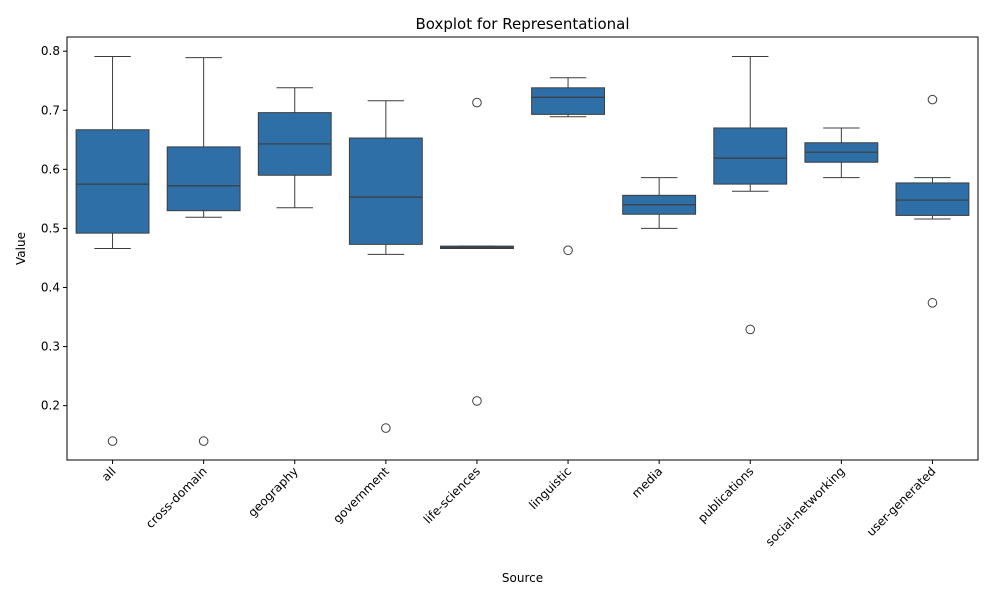 This screenshot has height=600, width=1000. What do you see at coordinates (841, 153) in the screenshot?
I see `box-group-social-networking` at bounding box center [841, 153].